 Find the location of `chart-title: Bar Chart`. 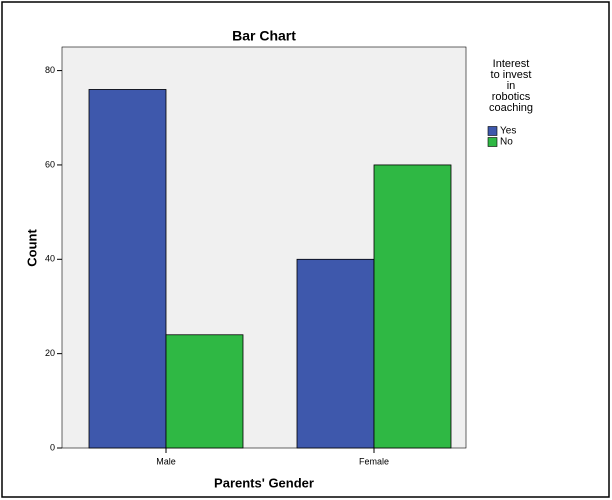

chart-title: Bar Chart is located at coordinates (264, 36).